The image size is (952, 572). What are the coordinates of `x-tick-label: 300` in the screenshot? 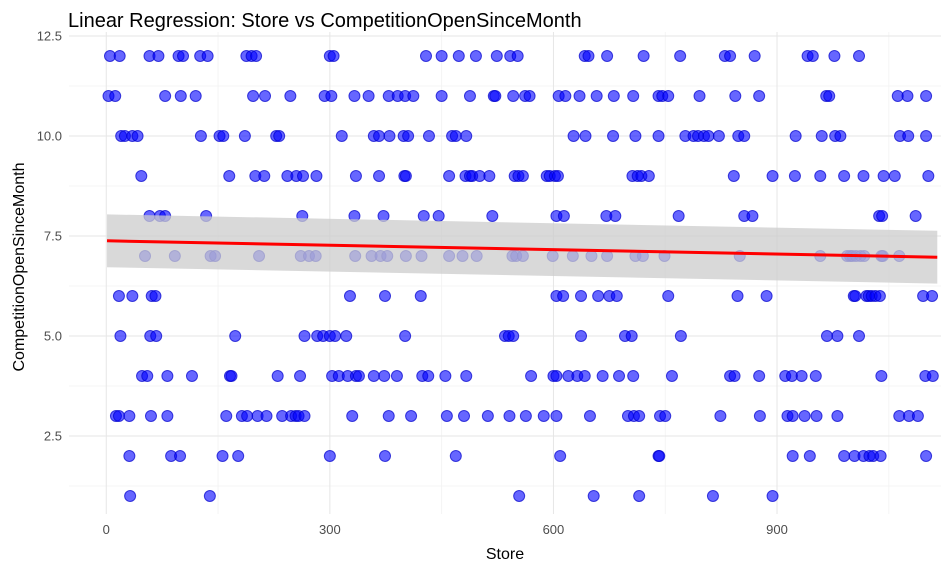 It's located at (330, 529).